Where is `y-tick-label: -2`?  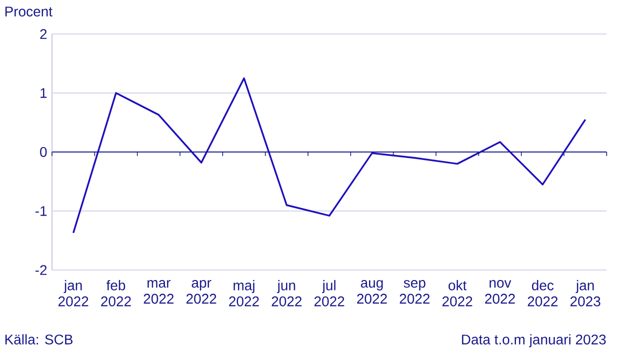
y-tick-label: -2 is located at coordinates (41, 270).